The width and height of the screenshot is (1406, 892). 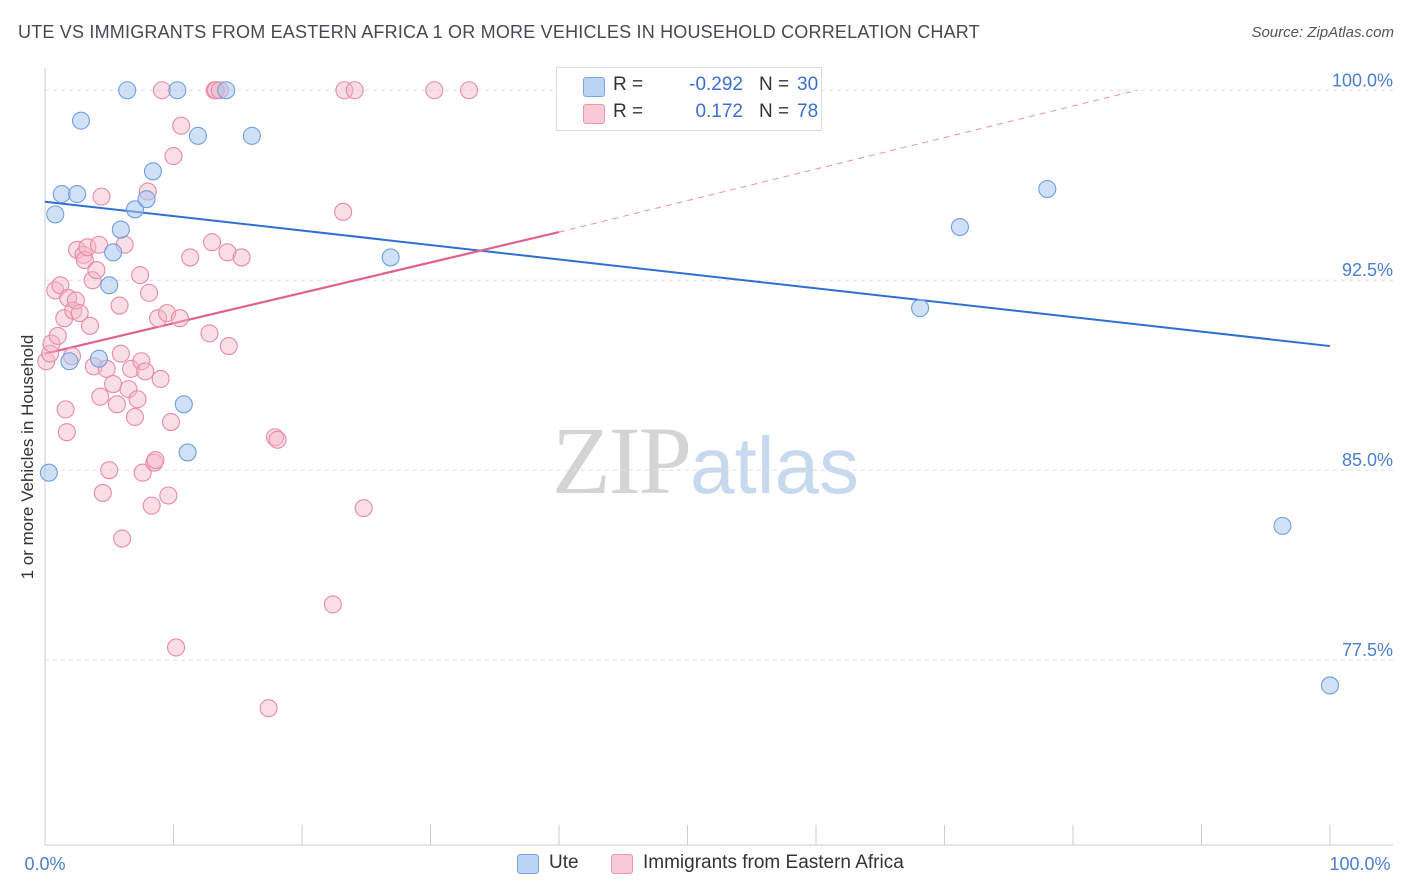 What do you see at coordinates (716, 84) in the screenshot?
I see `legend-r-value: -0.292` at bounding box center [716, 84].